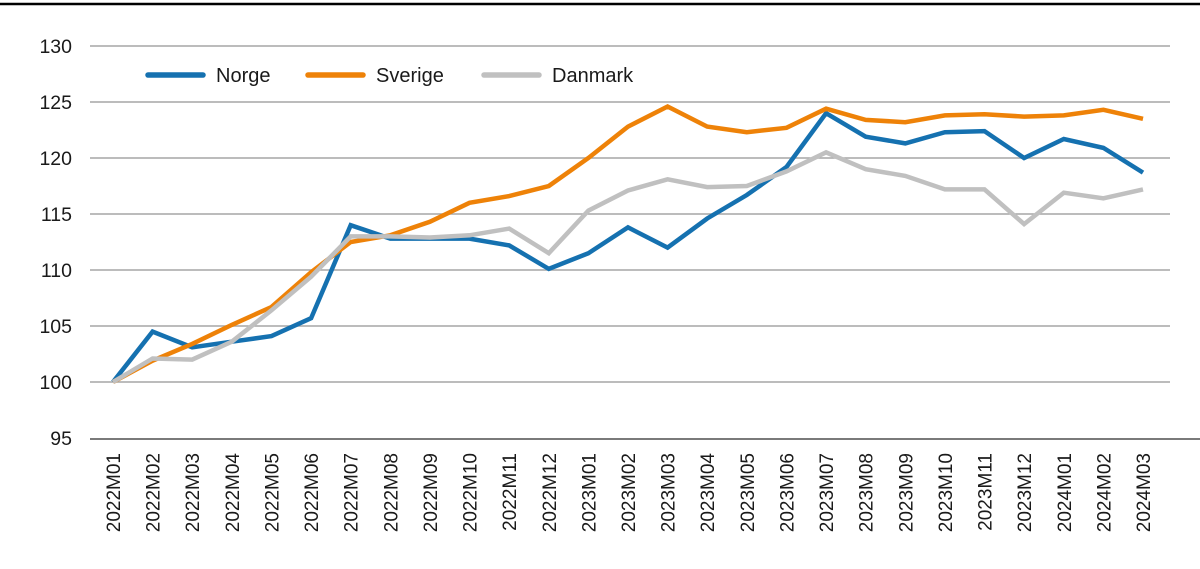 This screenshot has height=569, width=1200. What do you see at coordinates (56, 215) in the screenshot?
I see `y-tick-label: 115` at bounding box center [56, 215].